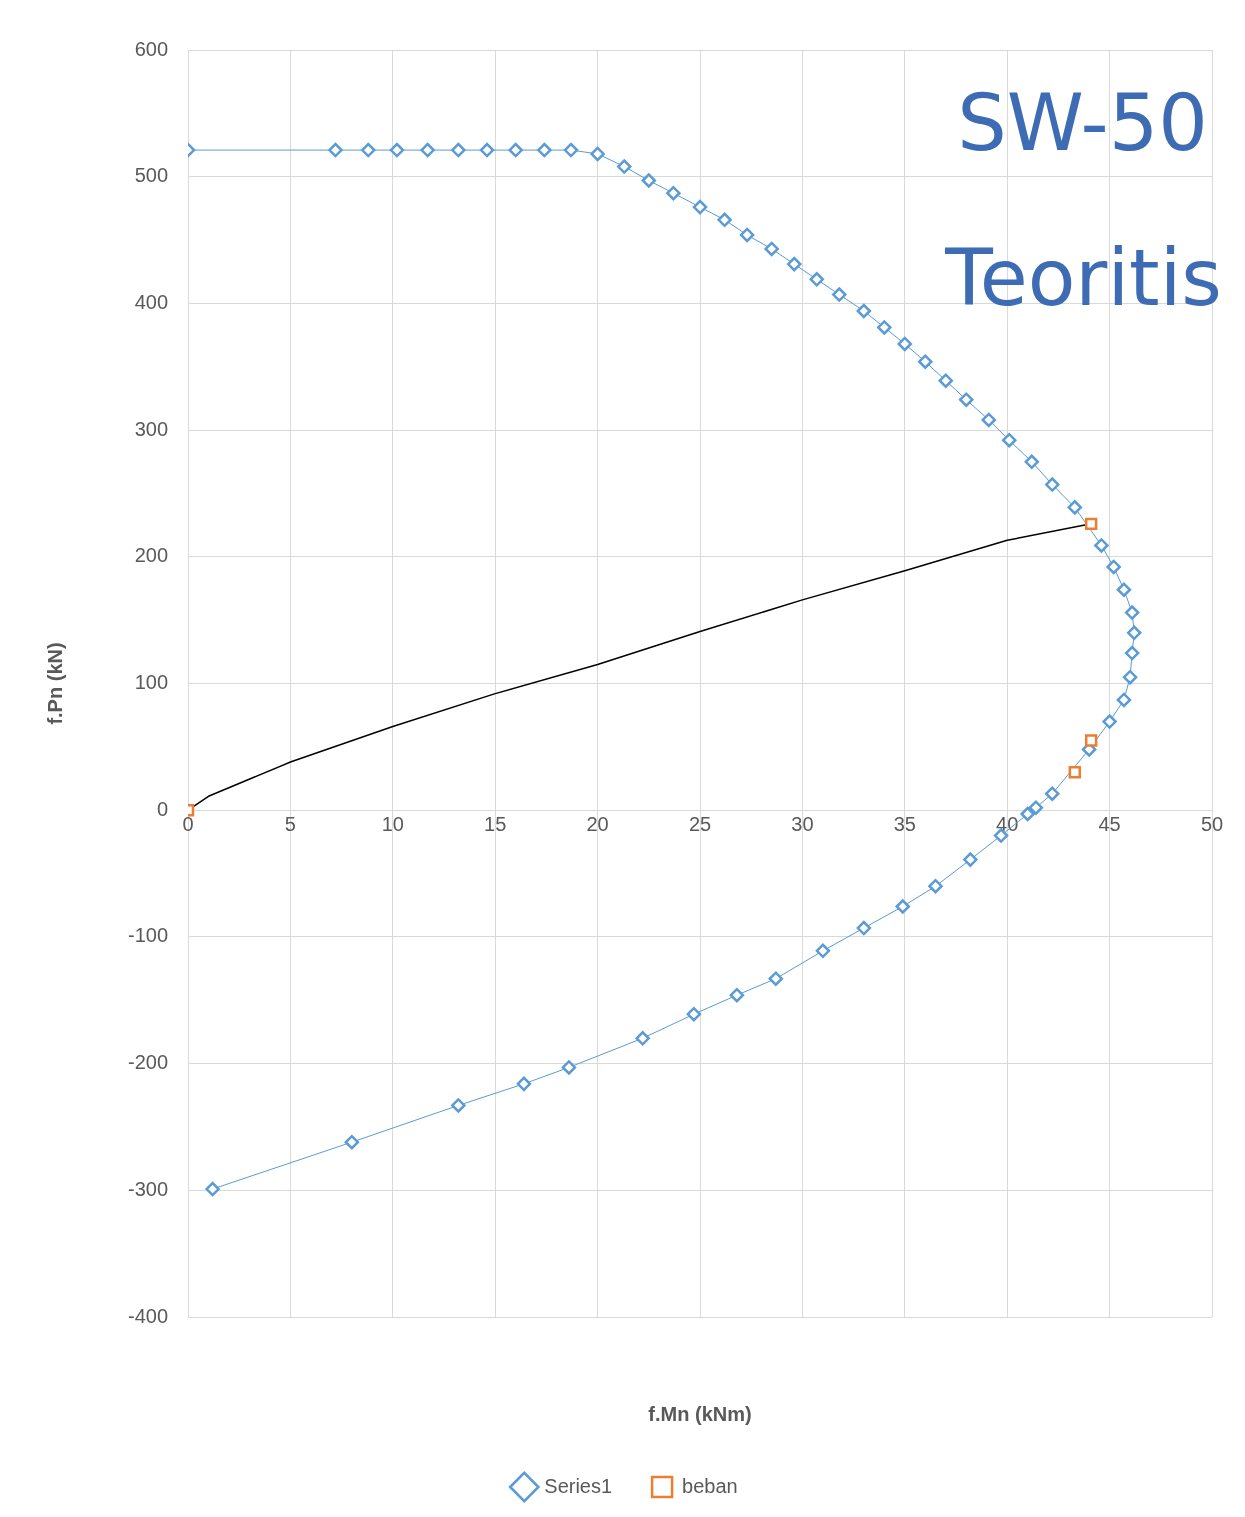  Describe the element at coordinates (1007, 823) in the screenshot. I see `x-tick-label: 40` at that location.